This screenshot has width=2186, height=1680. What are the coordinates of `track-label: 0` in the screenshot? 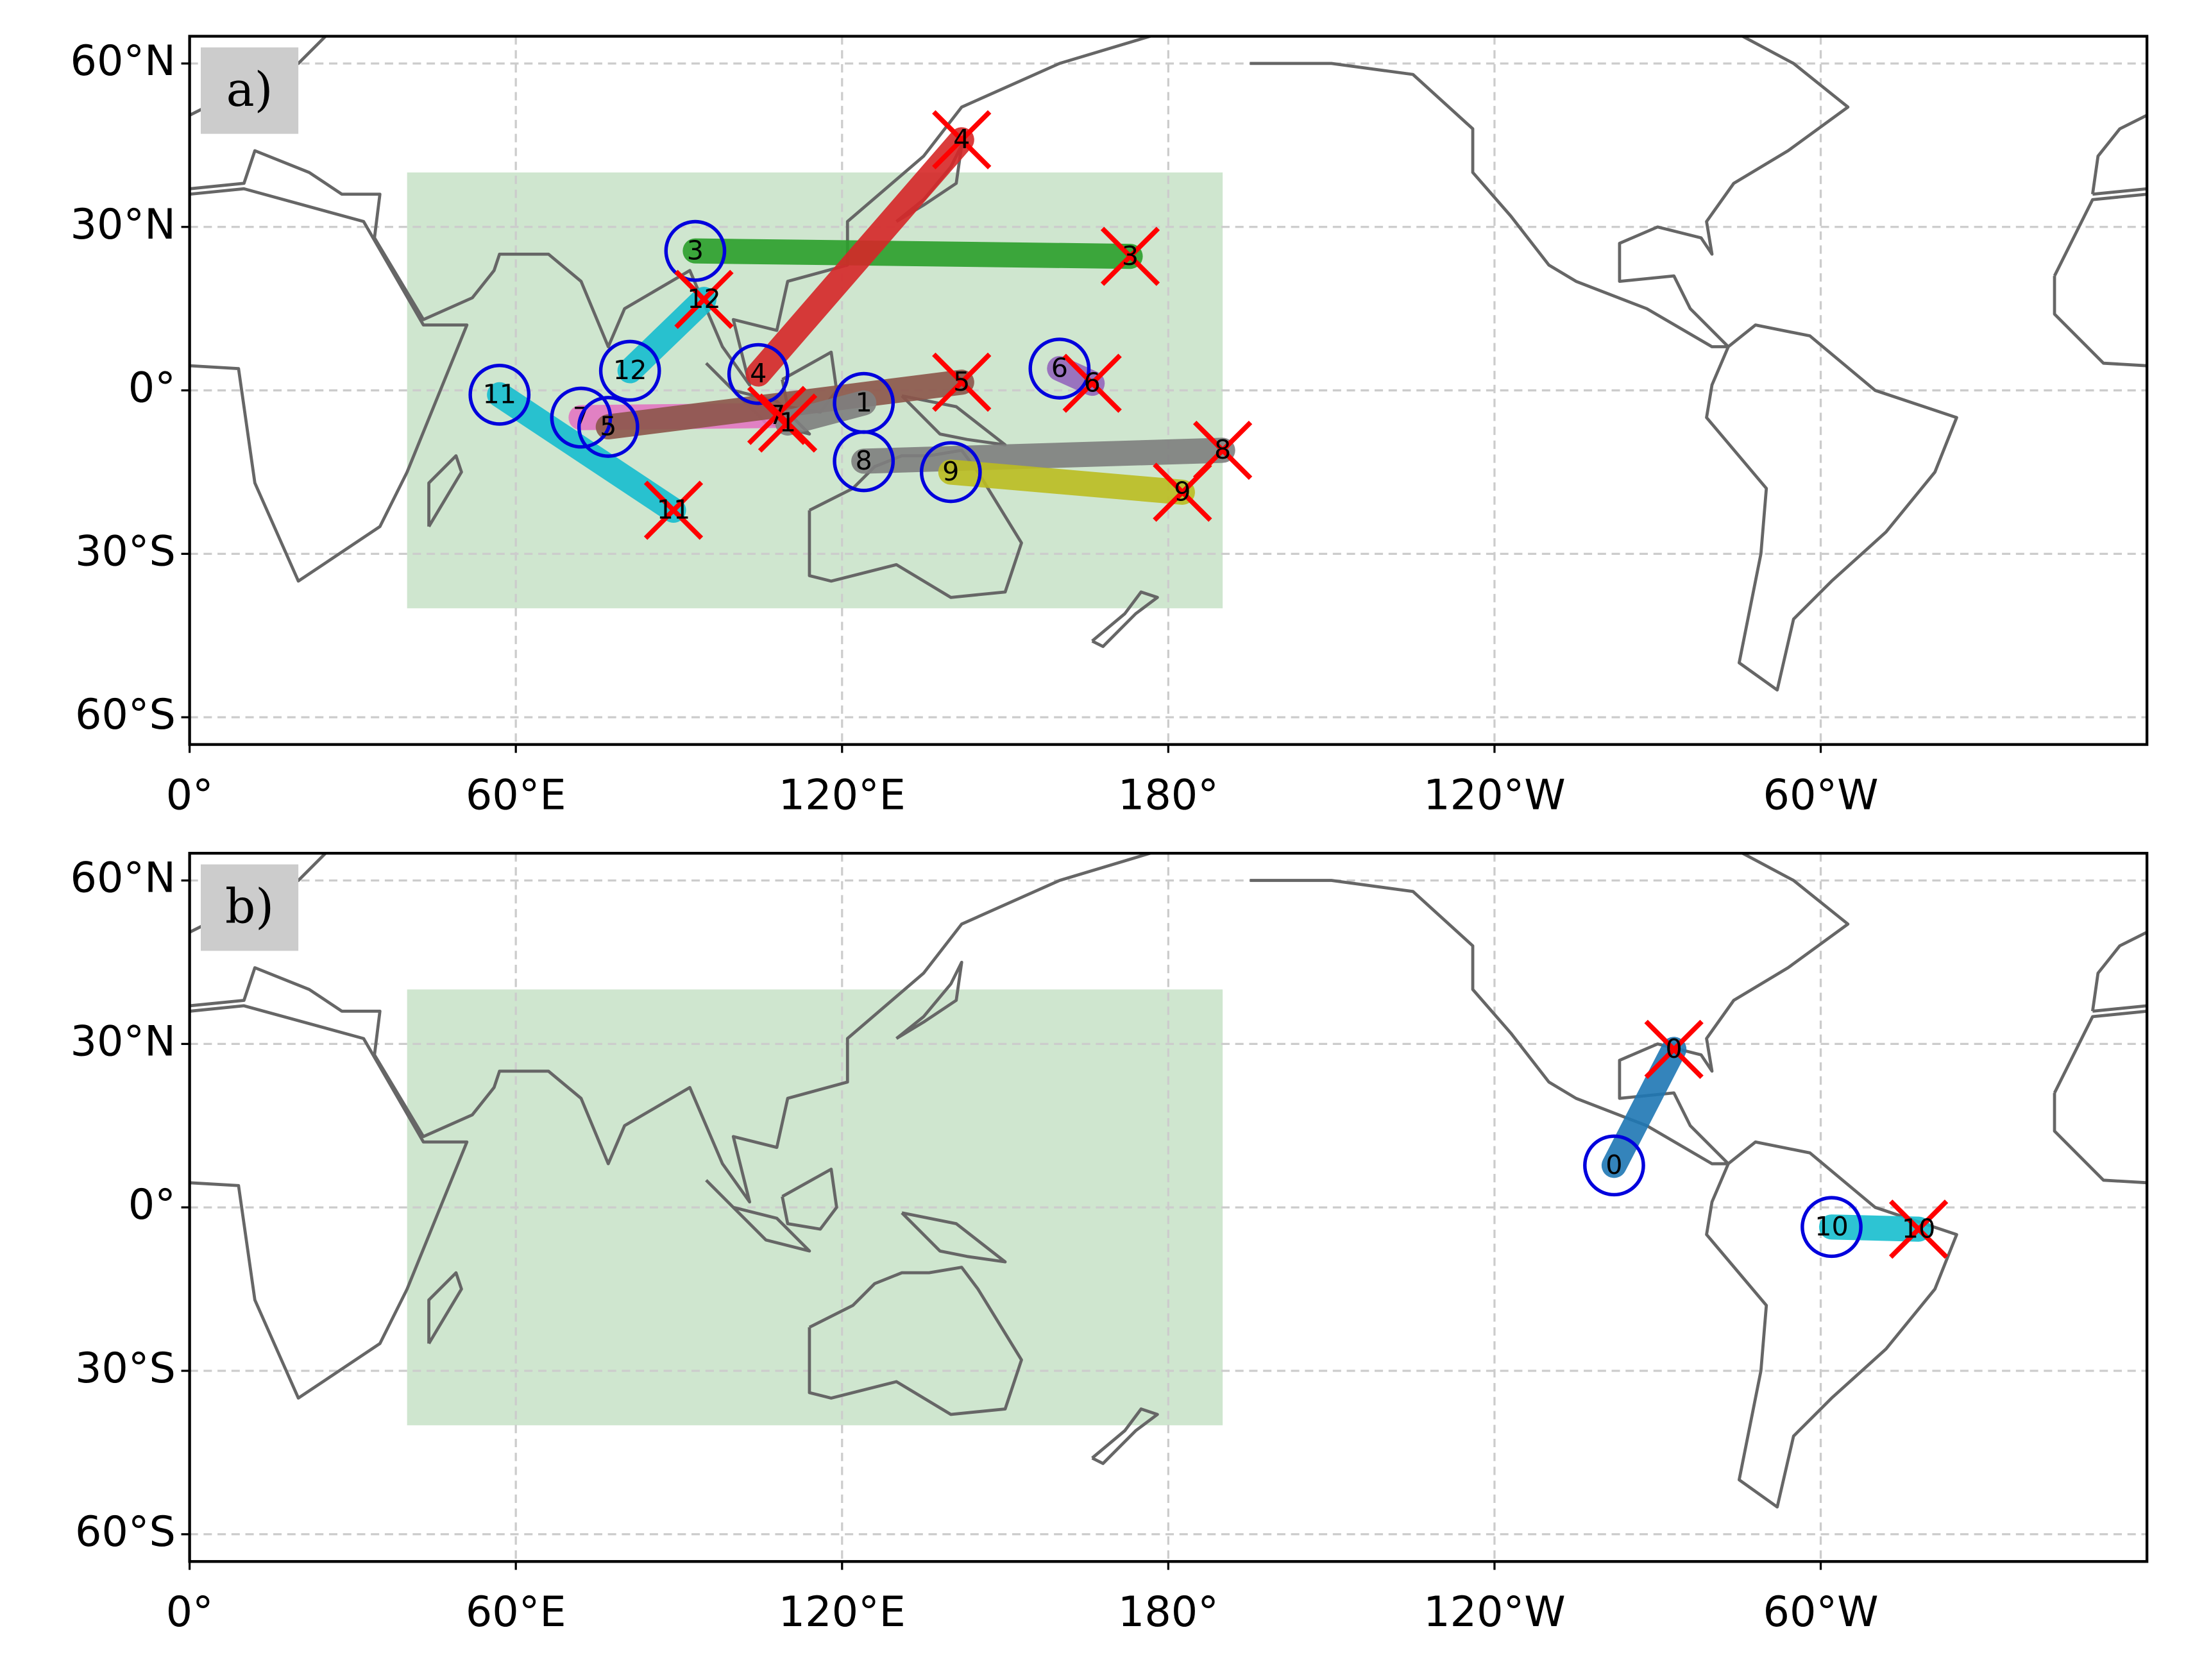 It's located at (1674, 1048).